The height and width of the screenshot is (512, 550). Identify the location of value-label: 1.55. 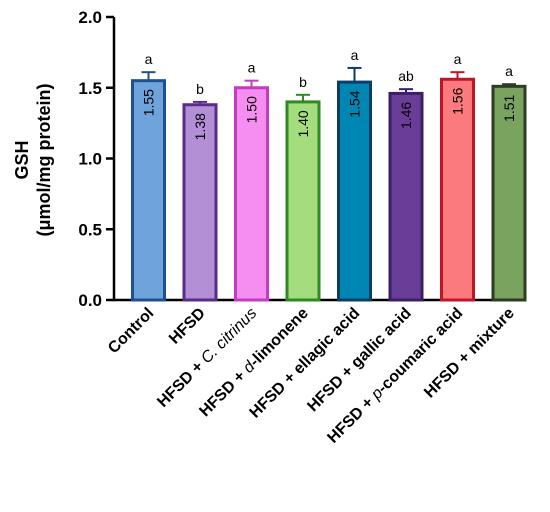
(149, 102).